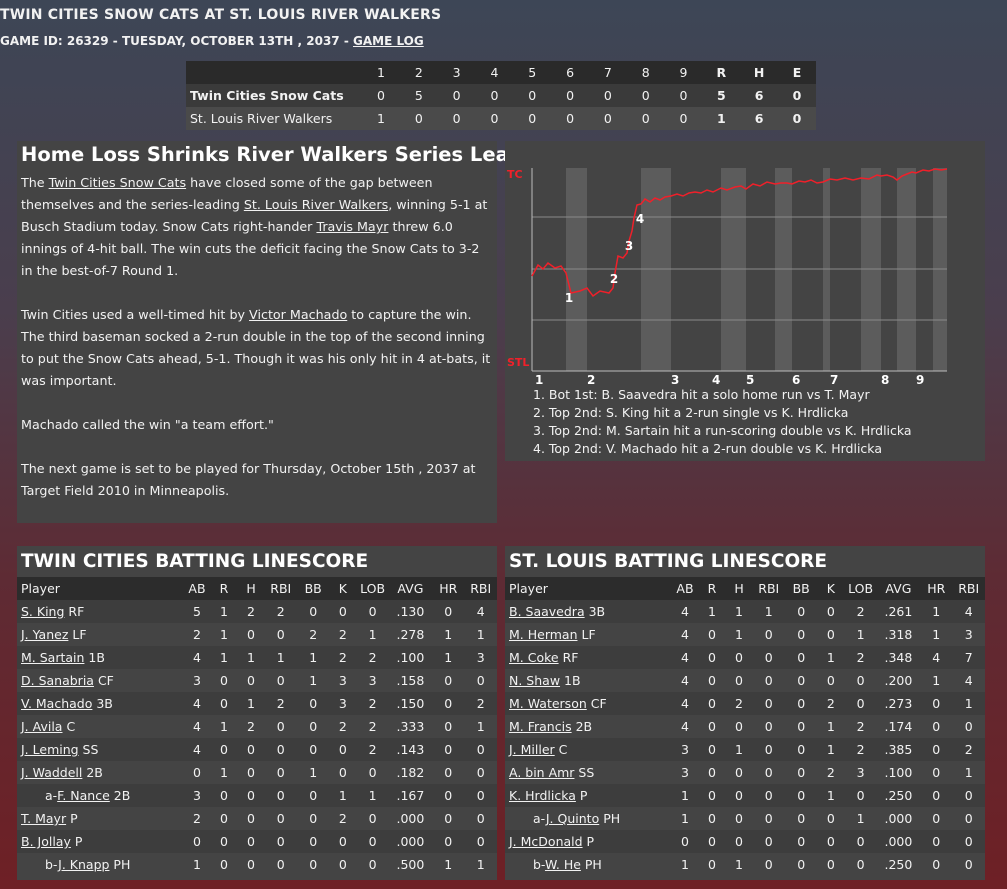  I want to click on player-link: V. Machado, so click(57, 703).